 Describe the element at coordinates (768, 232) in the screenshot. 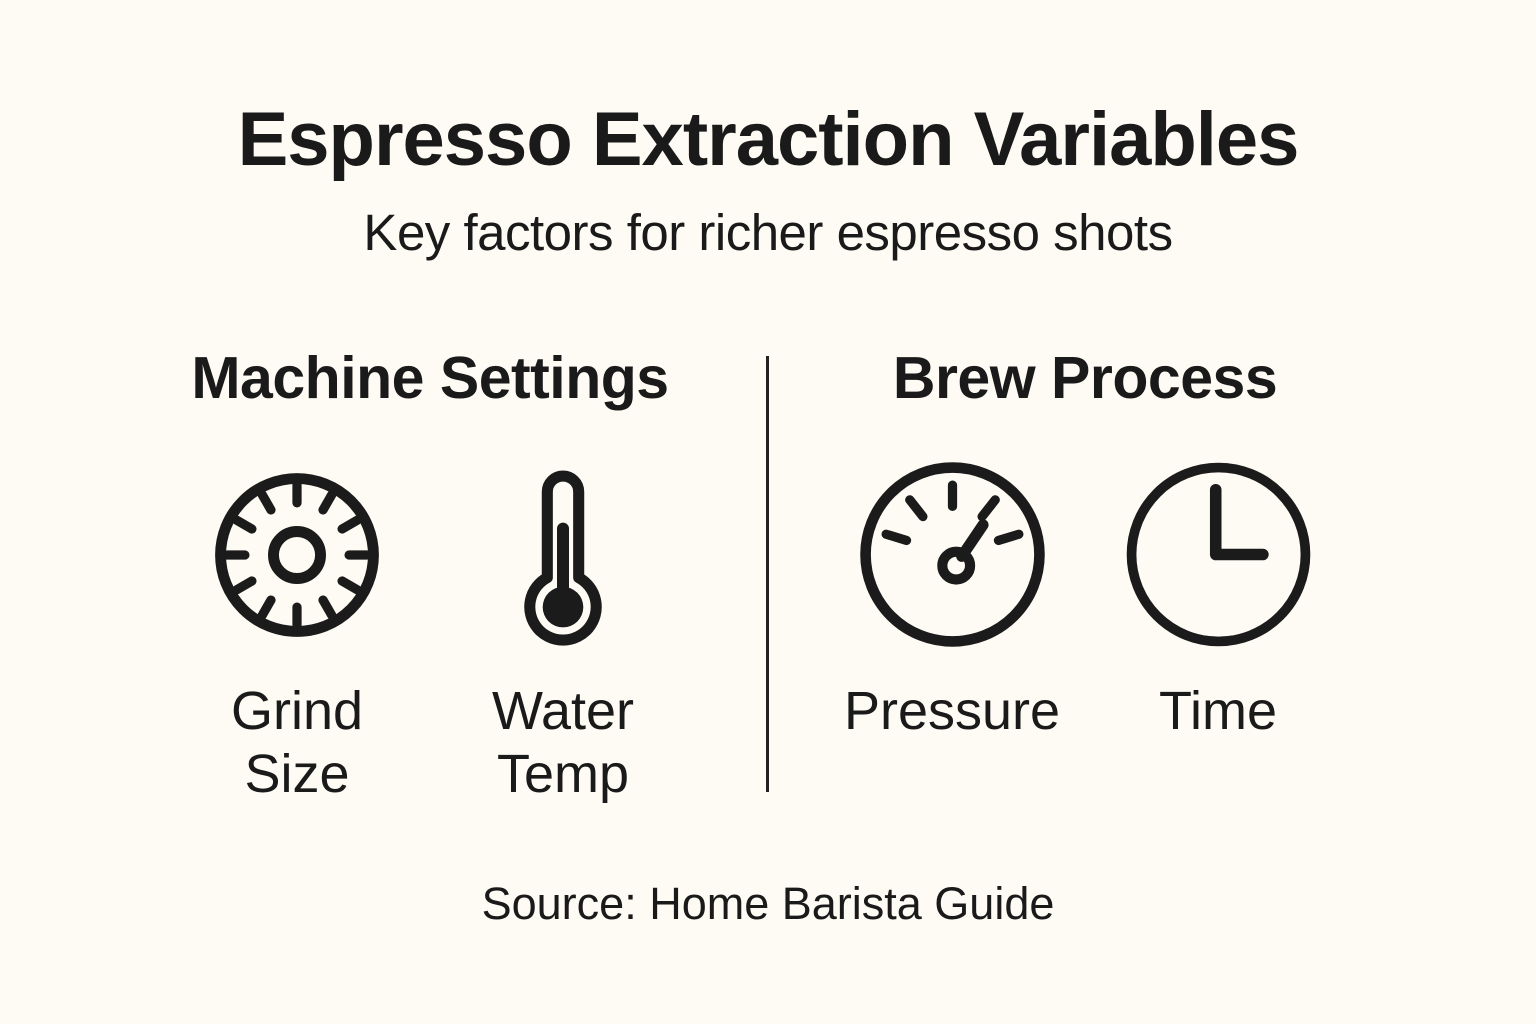

I see `page-subtitle: Key factors for richer espresso shots` at that location.